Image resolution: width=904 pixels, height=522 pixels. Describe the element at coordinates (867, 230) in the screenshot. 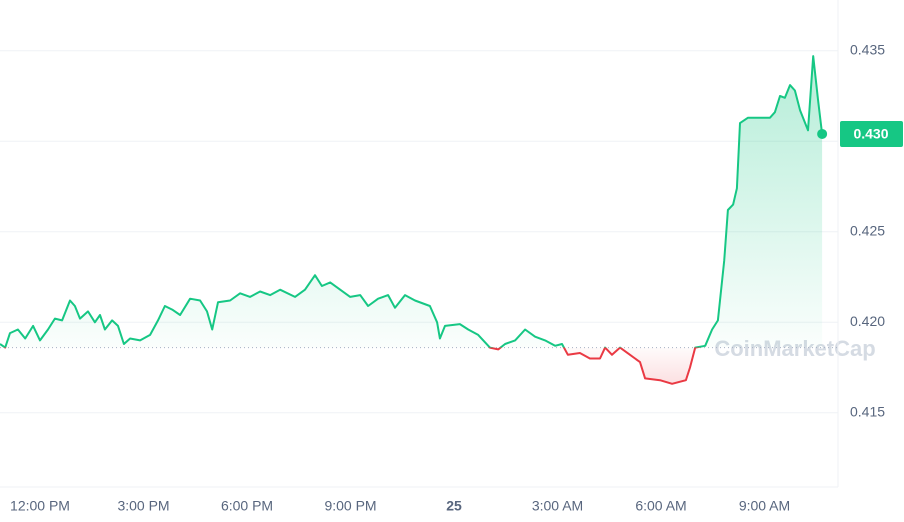

I see `y-tick-label: 0.425` at that location.